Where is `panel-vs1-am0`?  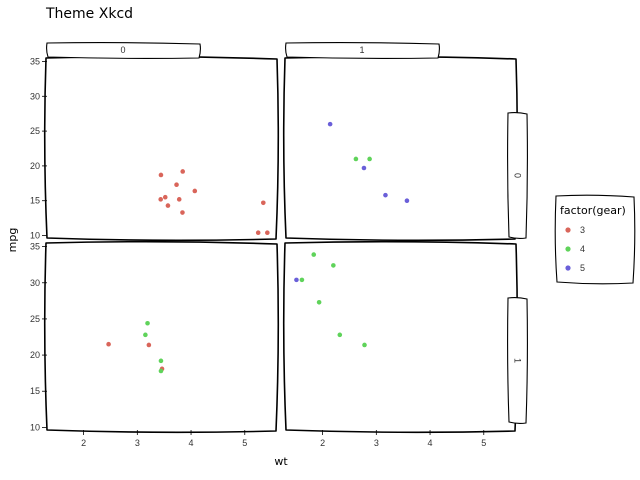 panel-vs1-am0 is located at coordinates (161, 337).